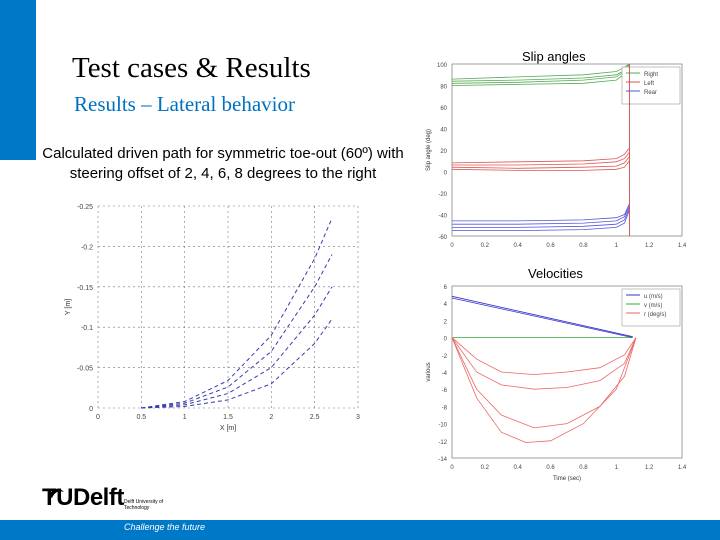 This screenshot has height=540, width=720. I want to click on y-tick-label: 4, so click(446, 305).